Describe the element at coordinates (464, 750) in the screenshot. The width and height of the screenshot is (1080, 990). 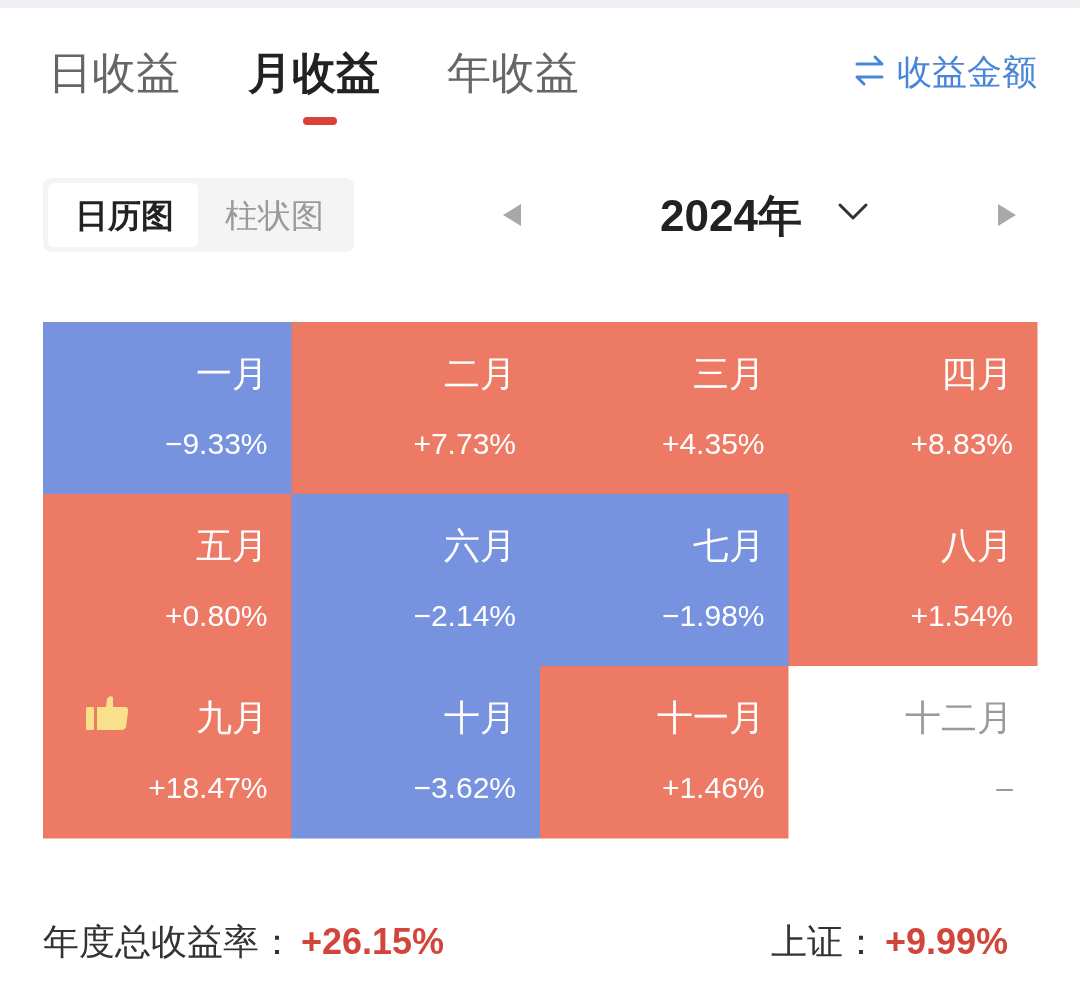
I see `data-label: 十月 −3.62%` at that location.